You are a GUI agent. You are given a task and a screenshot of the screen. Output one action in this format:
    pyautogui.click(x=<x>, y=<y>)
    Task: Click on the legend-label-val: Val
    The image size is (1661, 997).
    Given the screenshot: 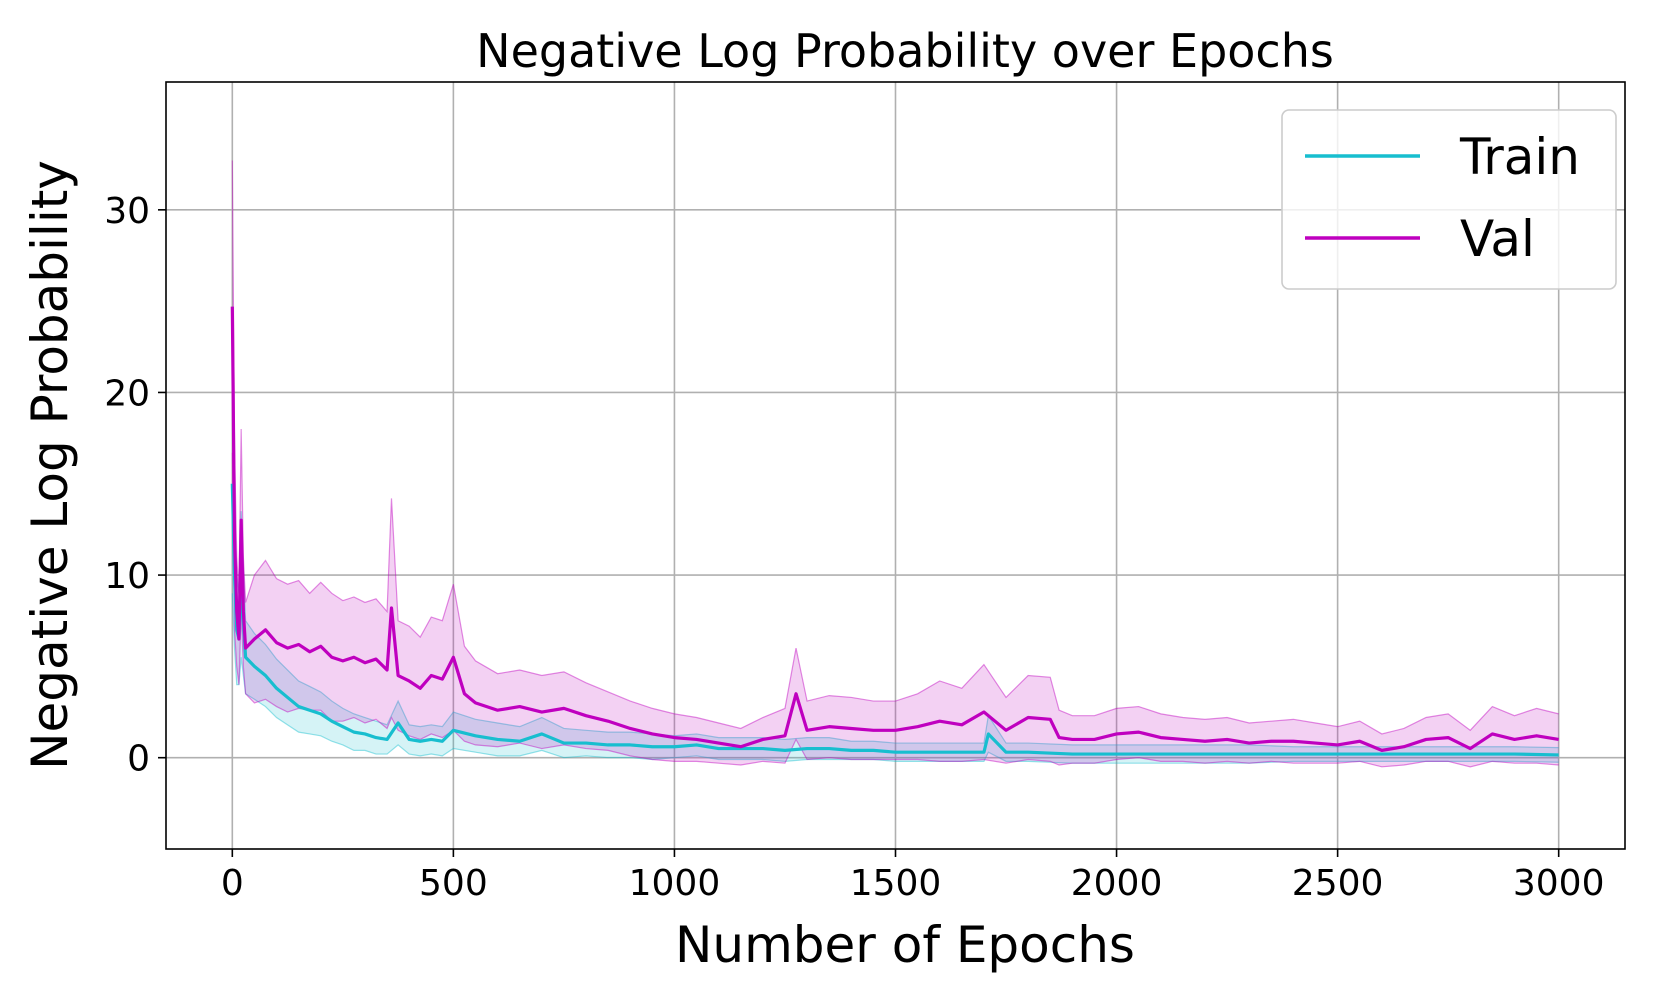 What is the action you would take?
    pyautogui.click(x=1497, y=239)
    